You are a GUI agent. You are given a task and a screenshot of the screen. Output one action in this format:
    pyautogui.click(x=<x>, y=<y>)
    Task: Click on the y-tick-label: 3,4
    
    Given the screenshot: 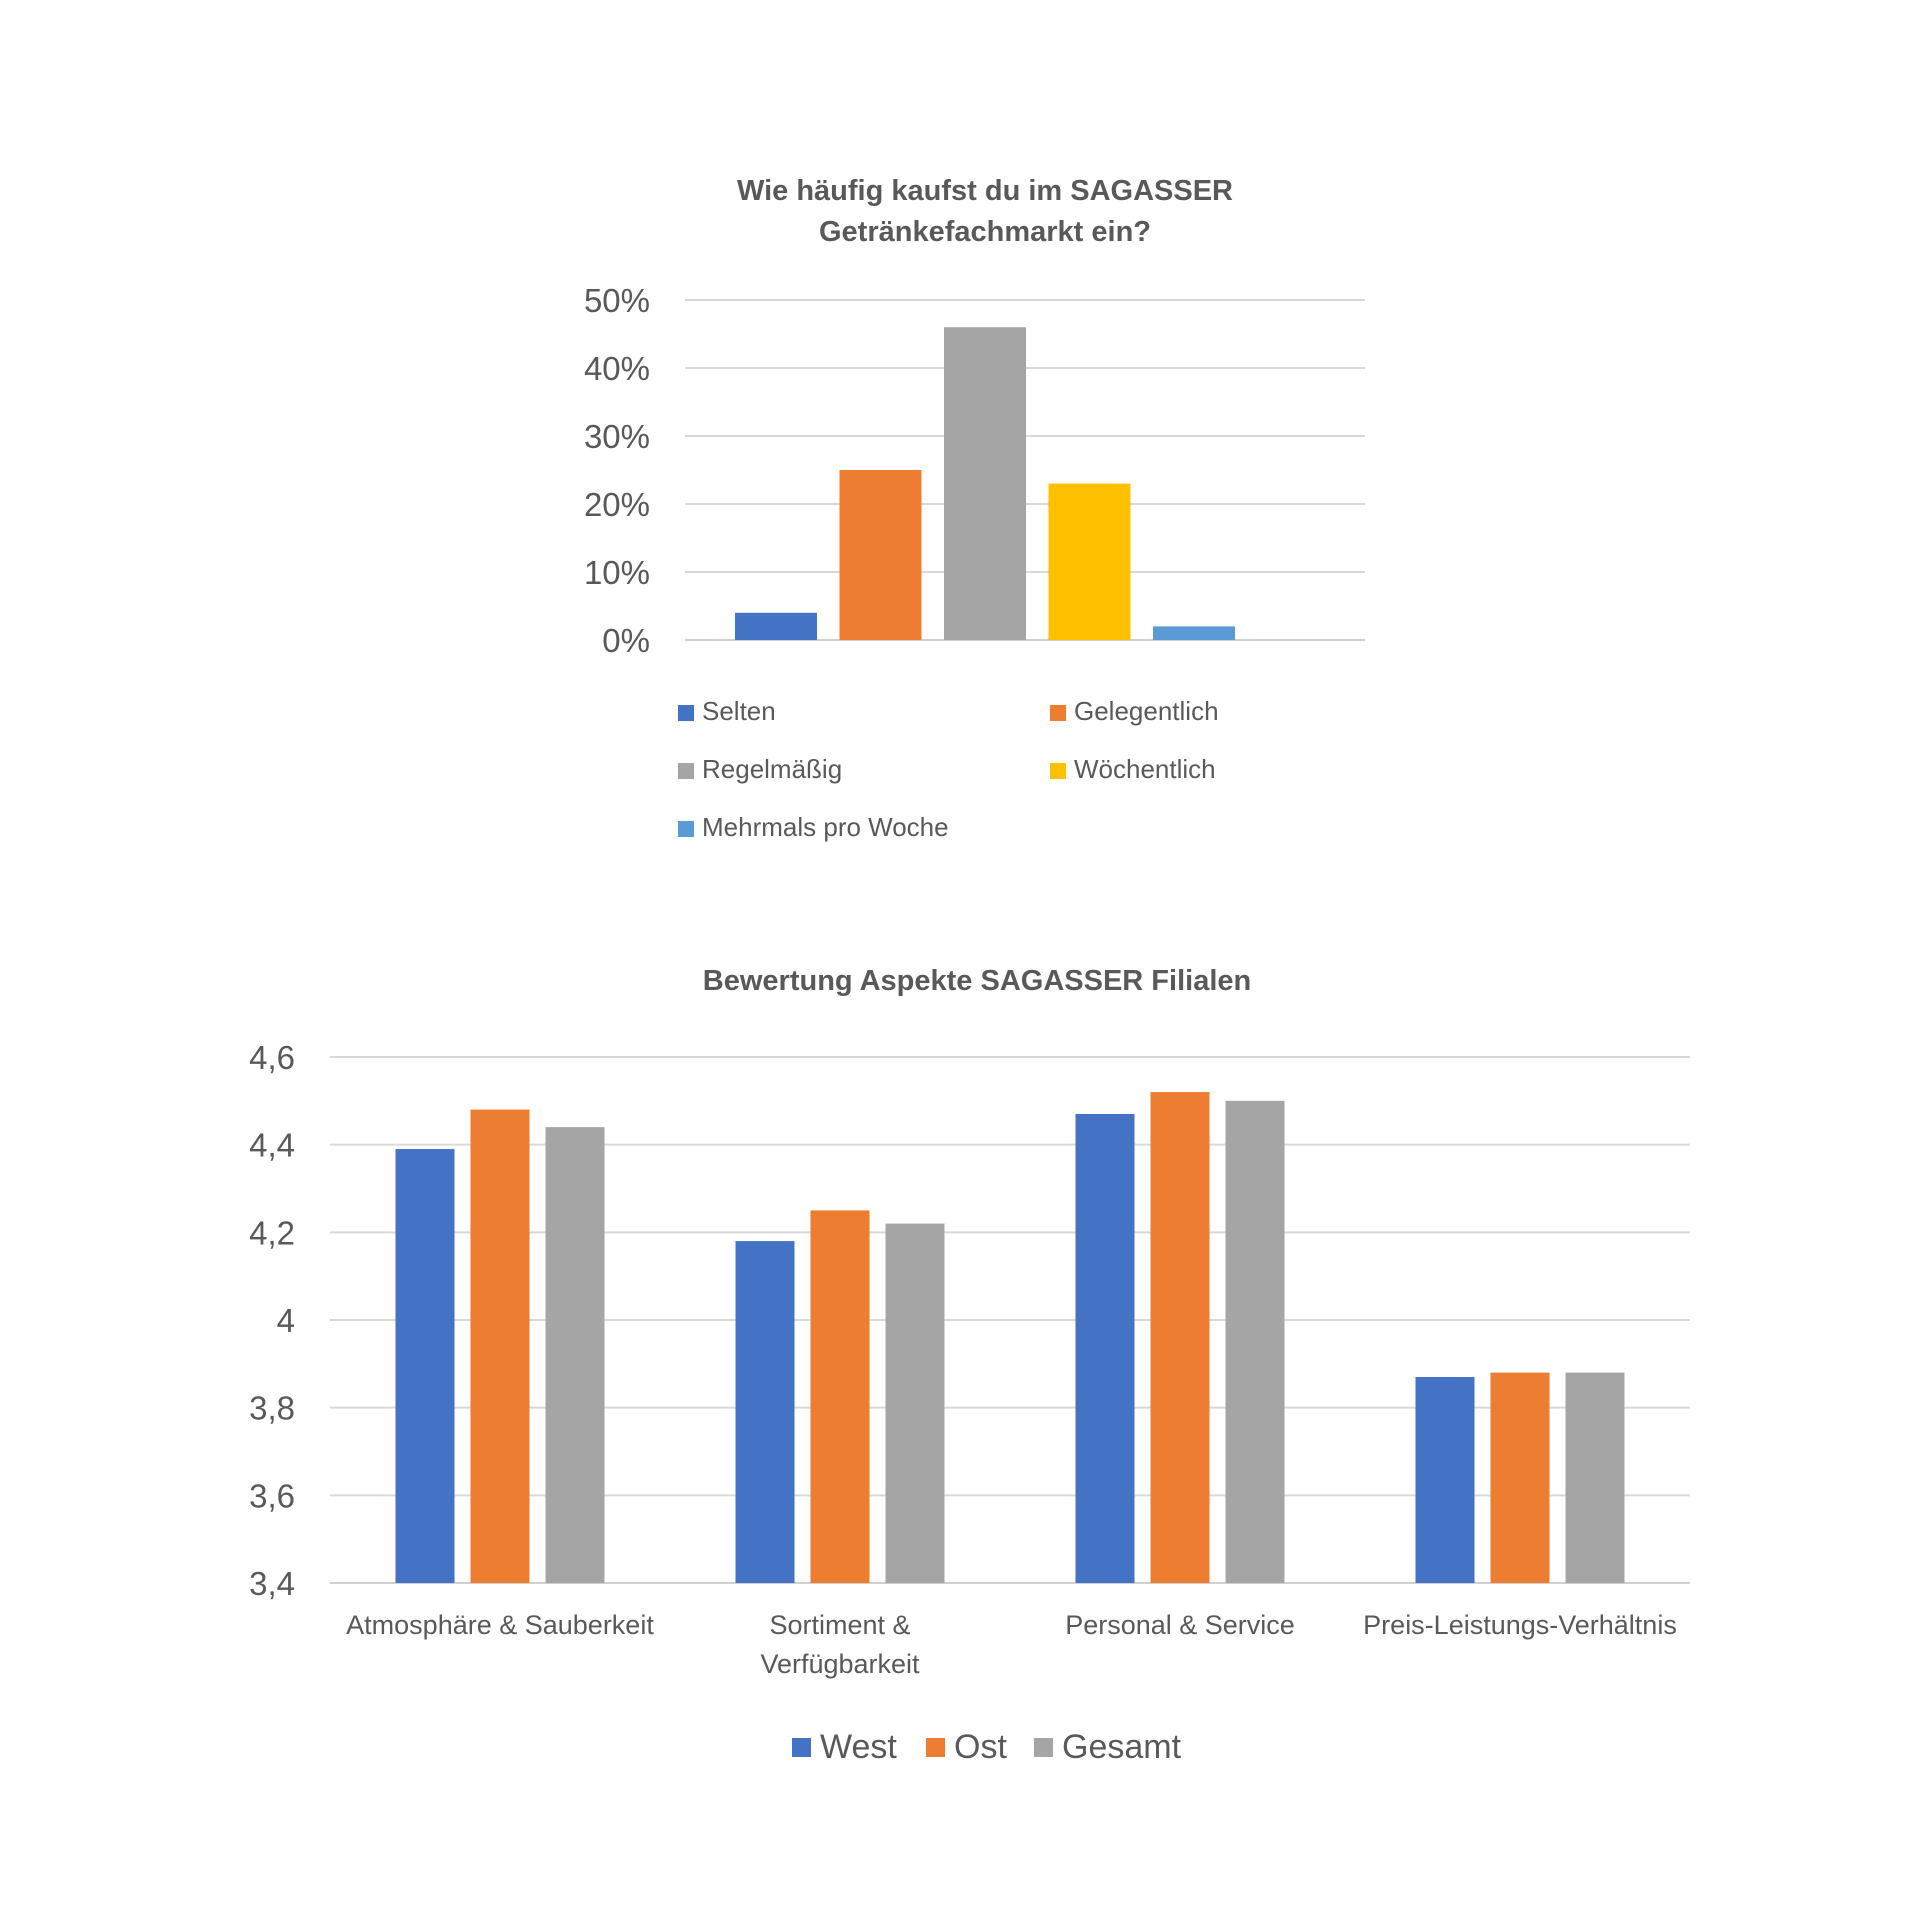 What is the action you would take?
    pyautogui.click(x=272, y=1583)
    